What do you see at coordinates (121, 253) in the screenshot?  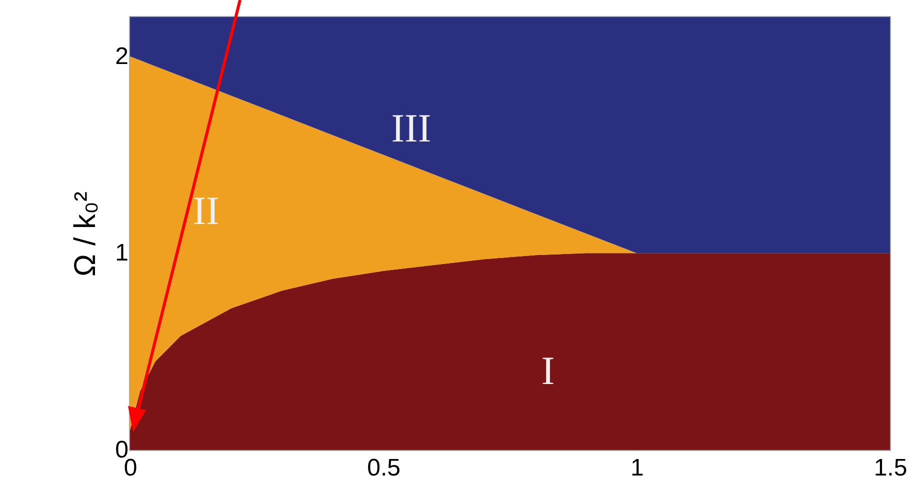 I see `y-tick-label: 1` at bounding box center [121, 253].